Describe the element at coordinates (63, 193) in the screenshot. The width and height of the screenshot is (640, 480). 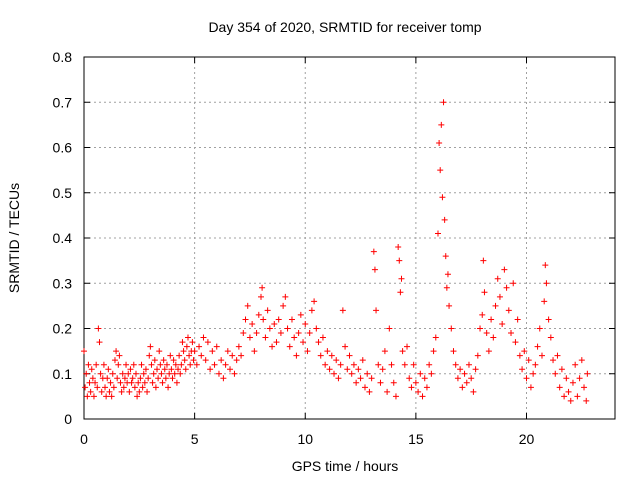
I see `y-tick-label: 0.5` at that location.